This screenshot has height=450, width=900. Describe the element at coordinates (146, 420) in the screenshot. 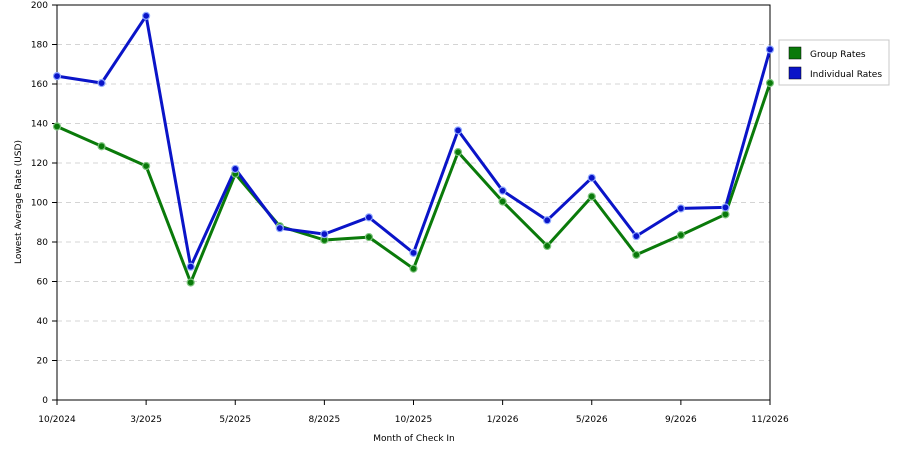

I see `x-tick-label: 3/2025` at that location.